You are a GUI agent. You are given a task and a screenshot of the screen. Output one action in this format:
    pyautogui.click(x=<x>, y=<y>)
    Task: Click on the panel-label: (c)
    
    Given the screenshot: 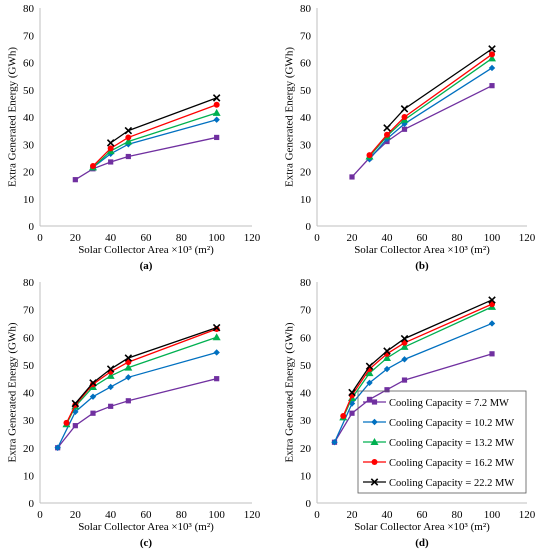 What is the action you would take?
    pyautogui.click(x=146, y=543)
    